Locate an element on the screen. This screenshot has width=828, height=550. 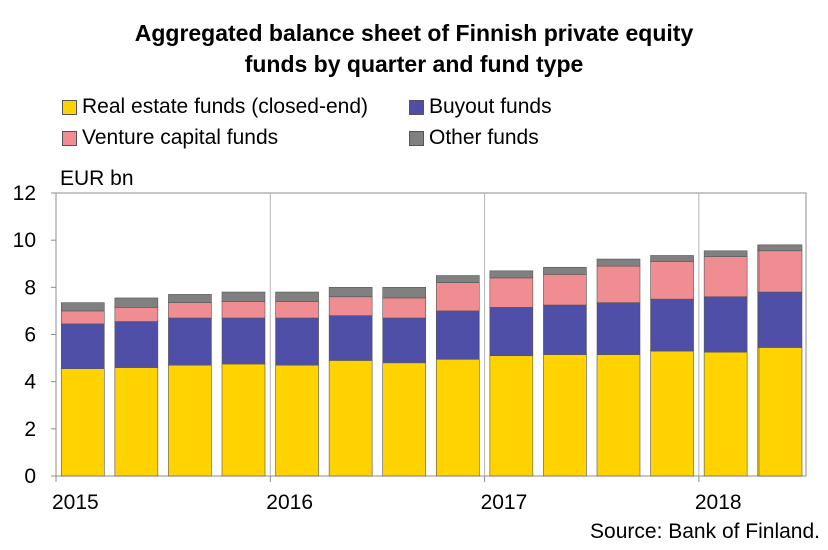
x-year-label: 2015 is located at coordinates (75, 502).